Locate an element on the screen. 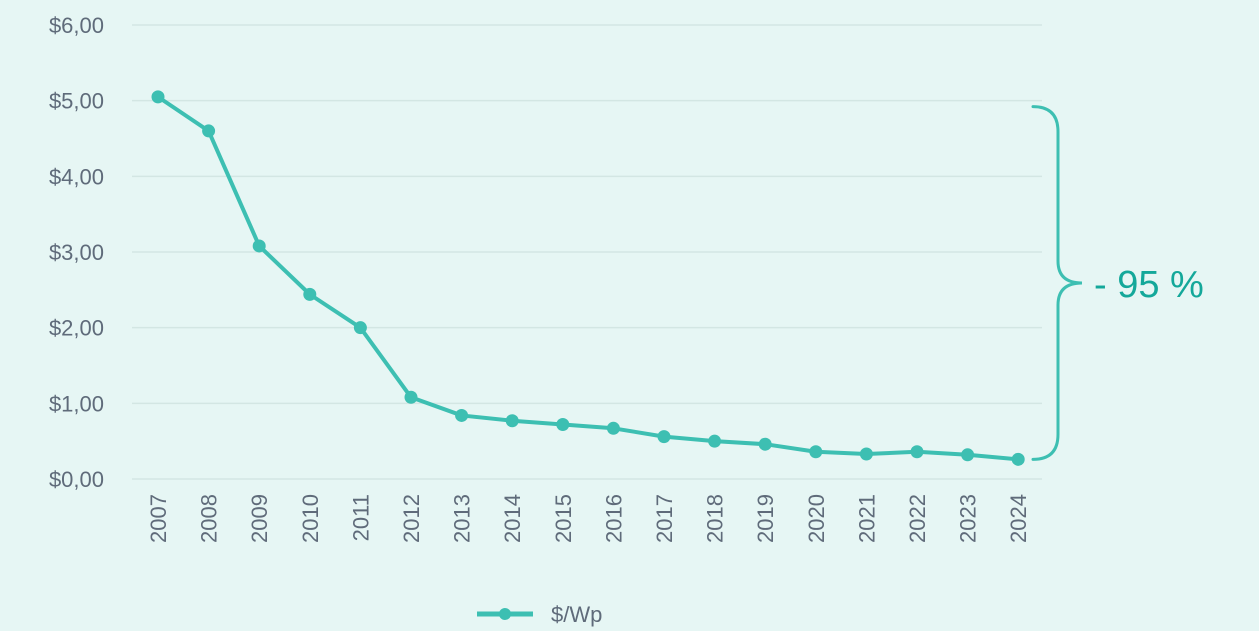 The image size is (1259, 631). y-tick-label: $6,00 is located at coordinates (76, 25).